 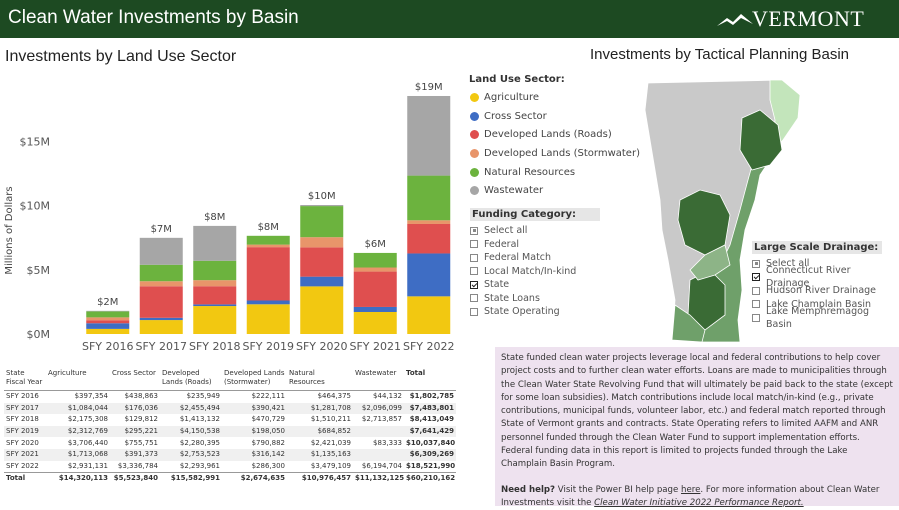 I want to click on legend-item: Developed Lands (Roads), so click(x=554, y=134).